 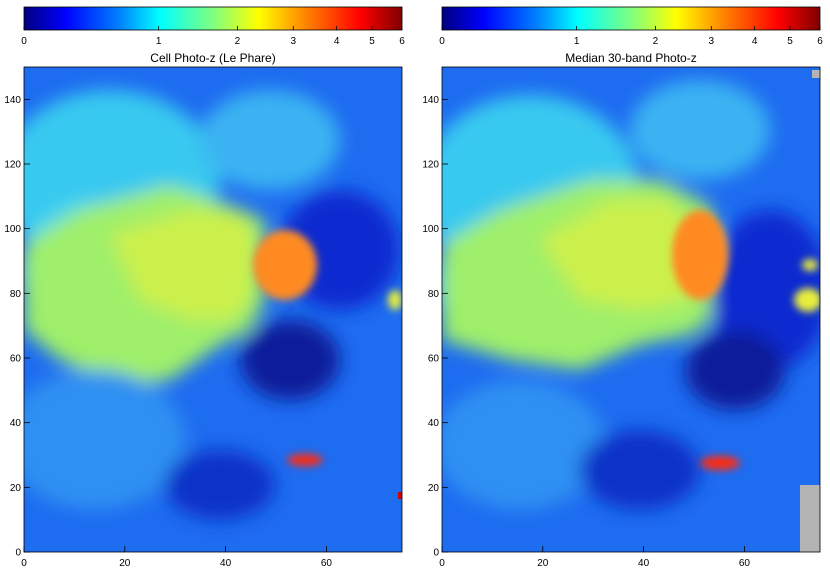 I want to click on colorbar-right: 0 1 2 3 4 5 6, so click(x=631, y=26).